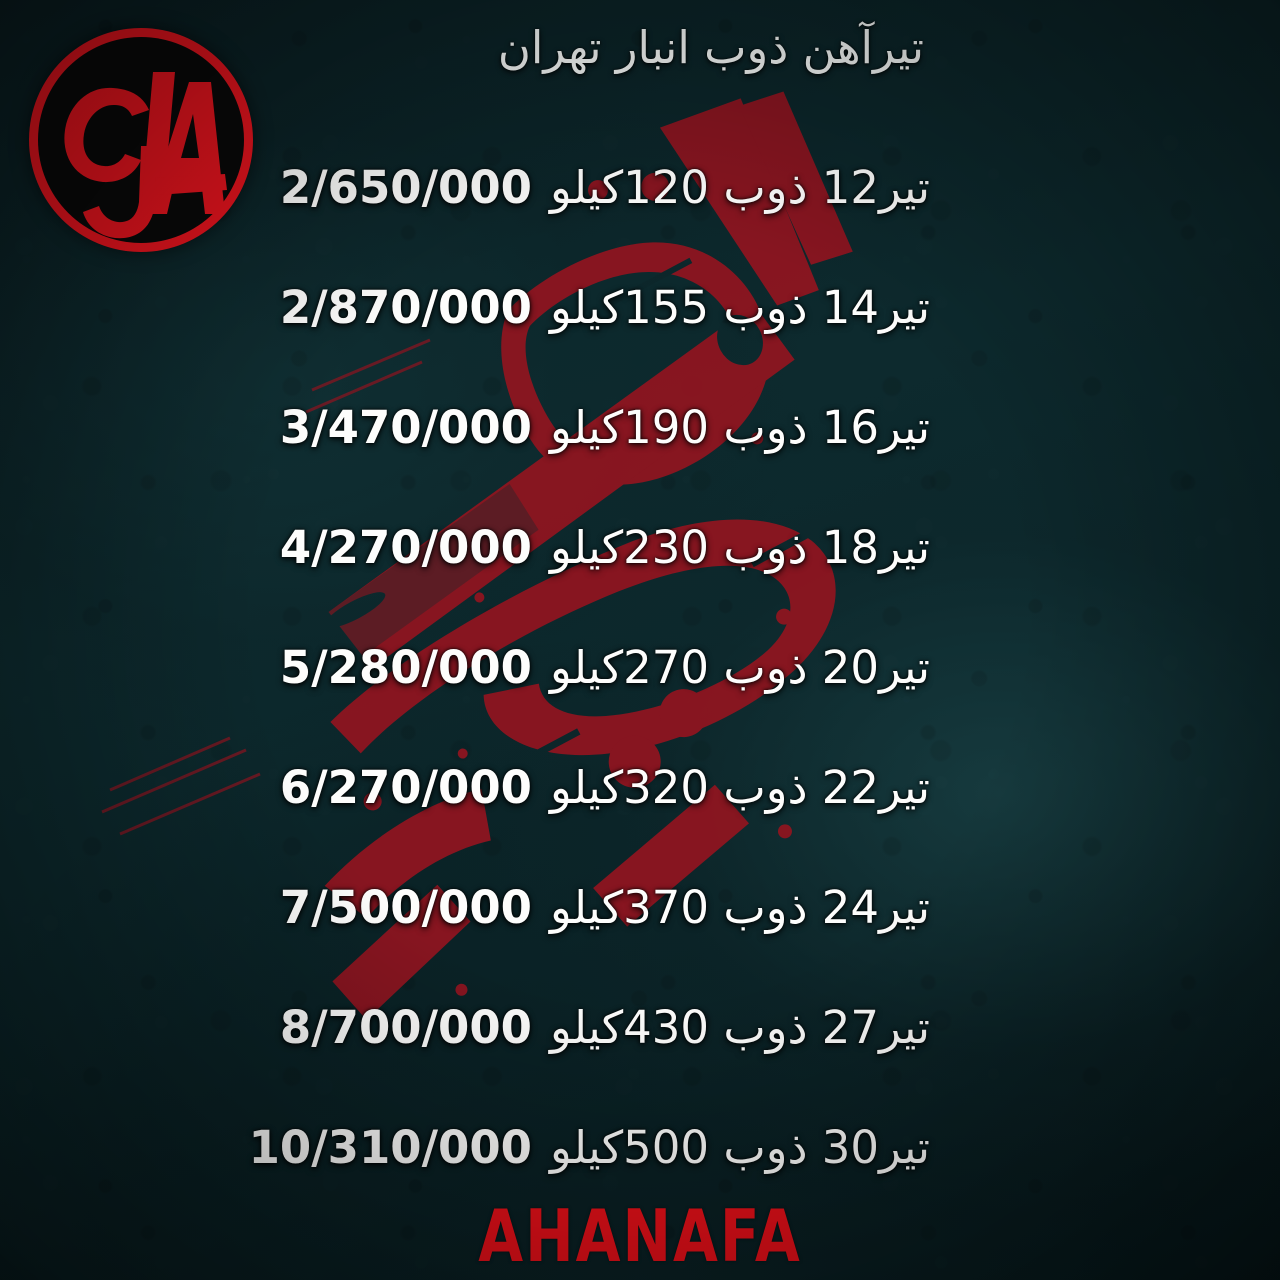 The width and height of the screenshot is (1280, 1280). I want to click on beam-price: 4/270/000, so click(405, 547).